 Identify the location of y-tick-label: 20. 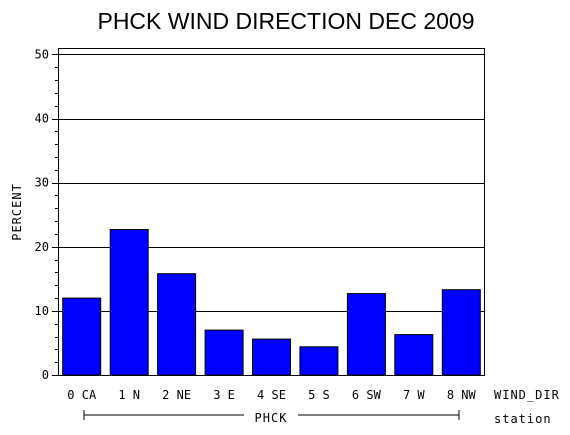
(42, 247).